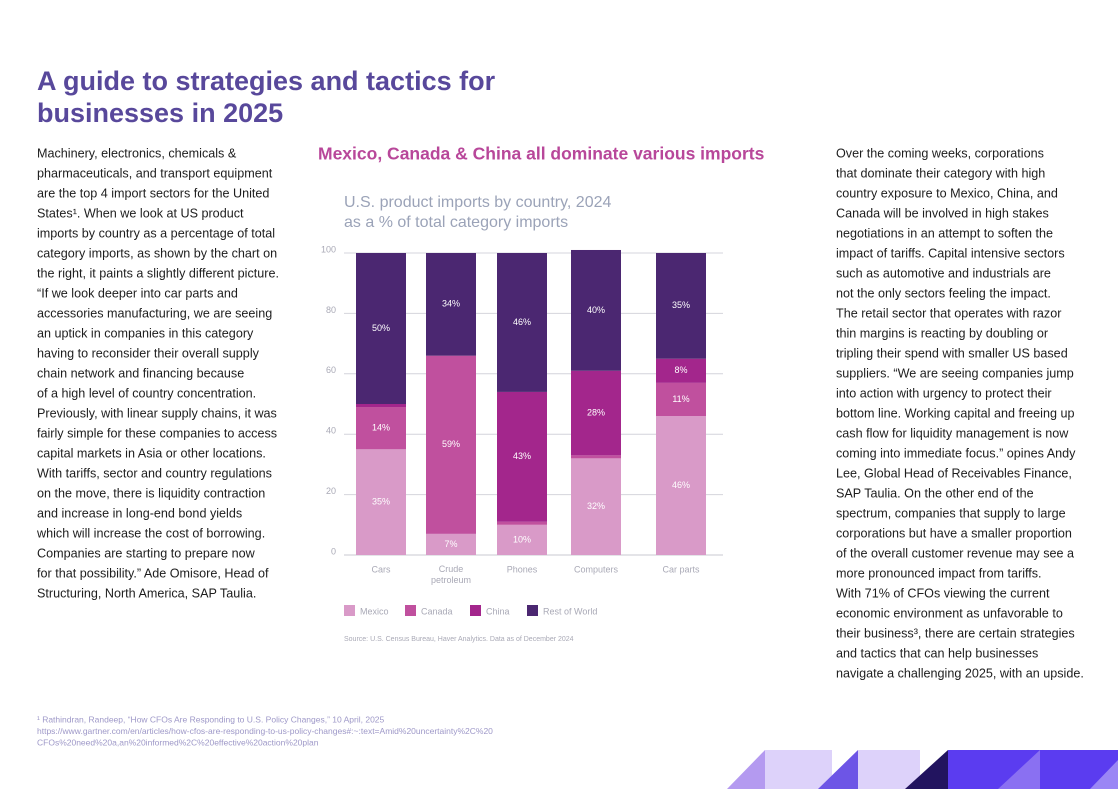 This screenshot has width=1118, height=789. I want to click on y-tick-label: 60, so click(331, 370).